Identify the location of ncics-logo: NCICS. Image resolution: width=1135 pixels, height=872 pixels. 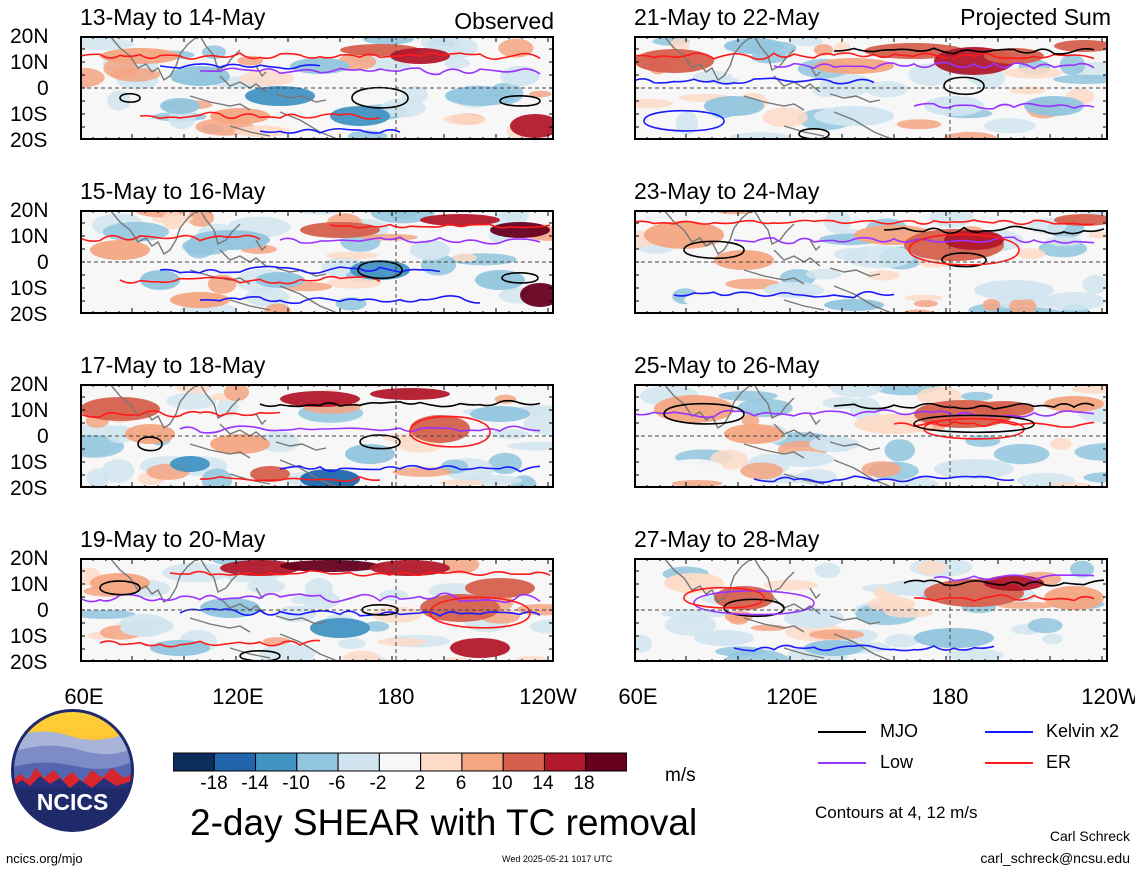
(72, 770).